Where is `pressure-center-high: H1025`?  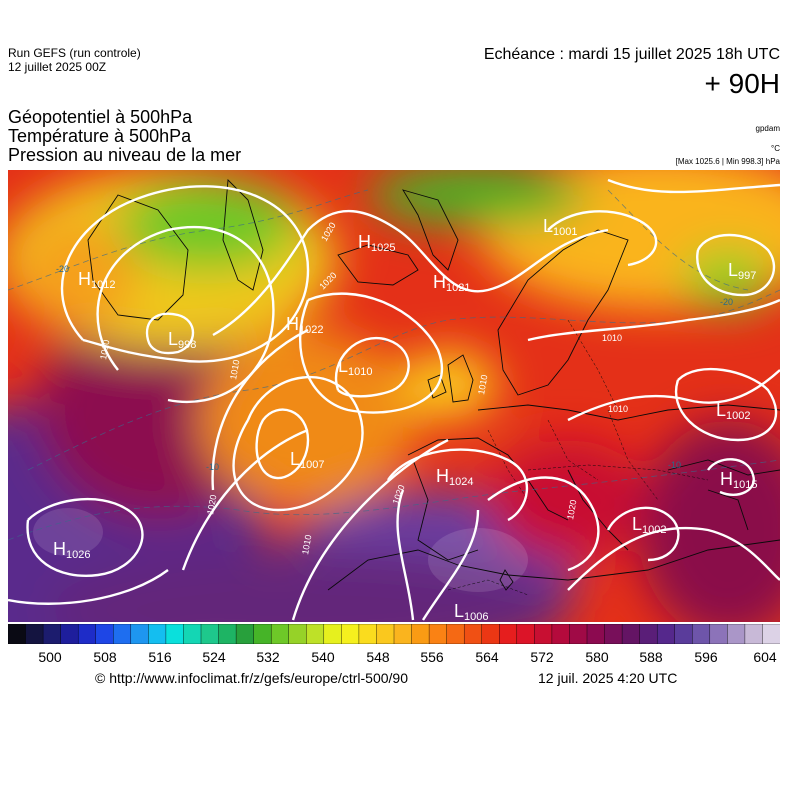
pressure-center-high: H1025 is located at coordinates (376, 243).